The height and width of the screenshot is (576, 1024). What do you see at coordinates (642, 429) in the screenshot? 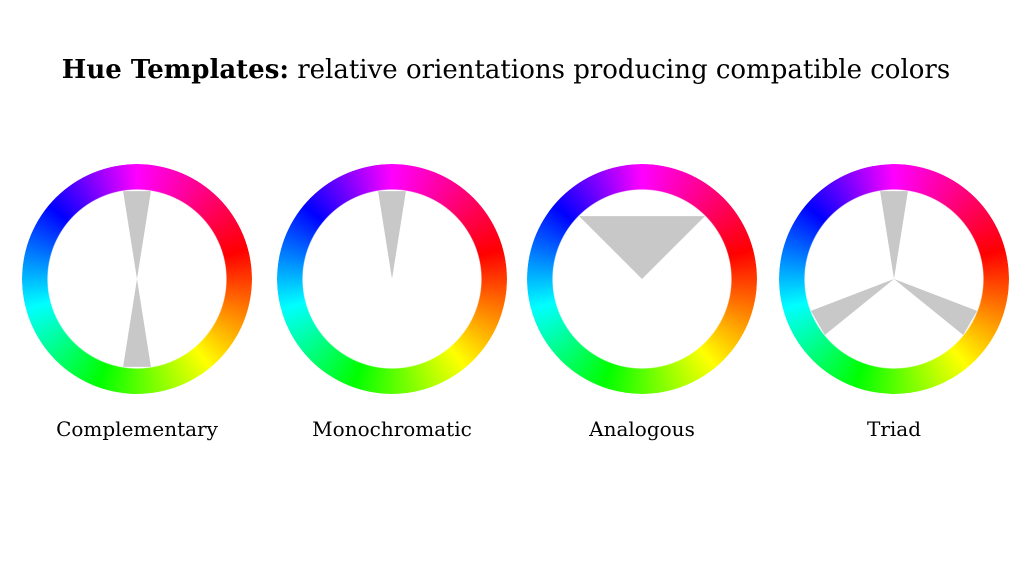
I see `analogous-label: Analogous` at bounding box center [642, 429].